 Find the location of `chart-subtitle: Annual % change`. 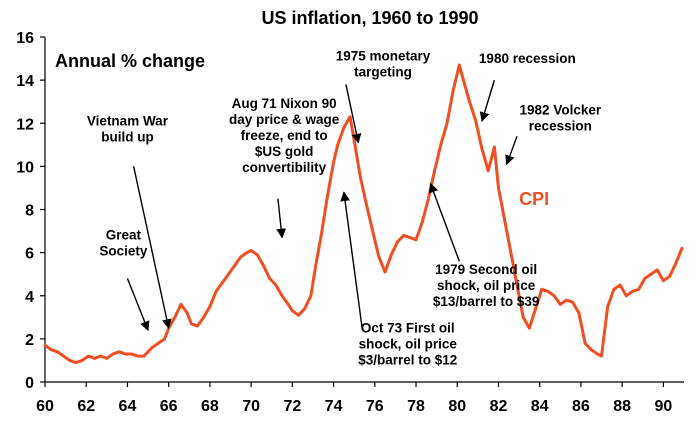

chart-subtitle: Annual % change is located at coordinates (130, 61).